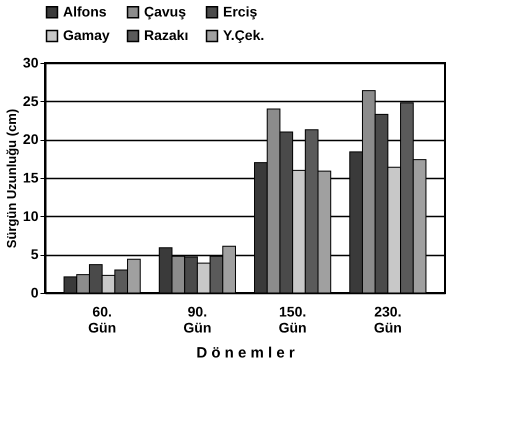  Describe the element at coordinates (30, 178) in the screenshot. I see `y-tick-label: 15` at that location.